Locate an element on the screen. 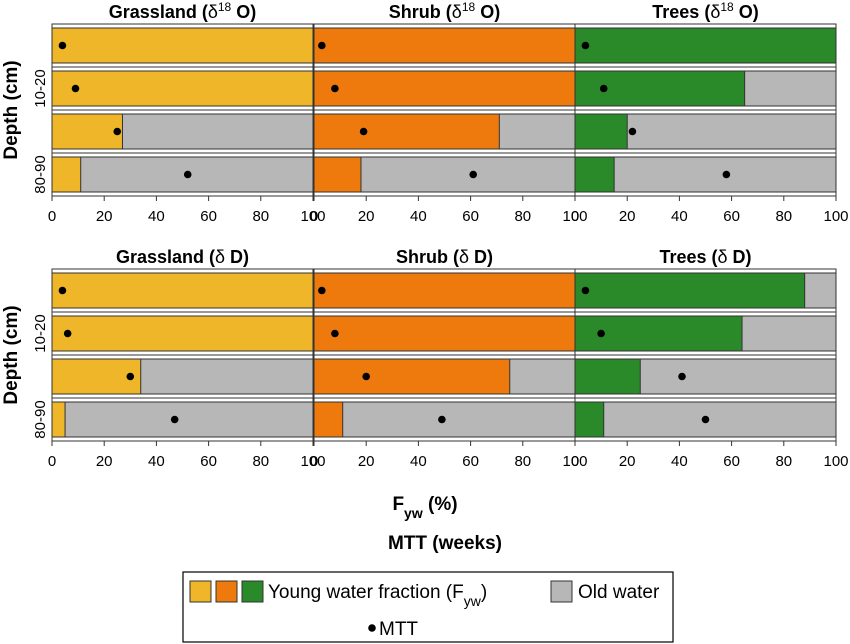 This screenshot has width=850, height=644. legend-box is located at coordinates (428, 607).